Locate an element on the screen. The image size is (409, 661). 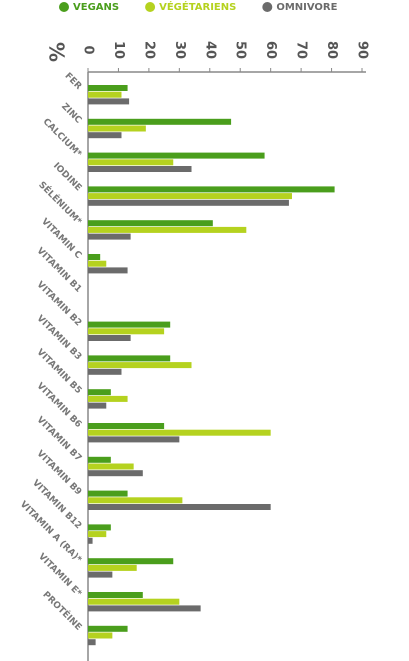
category-label: FER is located at coordinates (73, 81).